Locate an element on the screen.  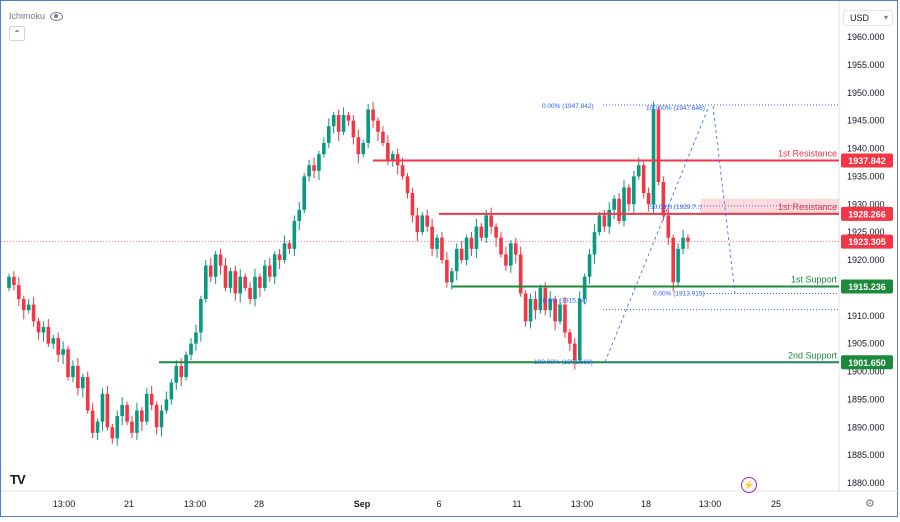
x-tick-label: 11 is located at coordinates (516, 504).